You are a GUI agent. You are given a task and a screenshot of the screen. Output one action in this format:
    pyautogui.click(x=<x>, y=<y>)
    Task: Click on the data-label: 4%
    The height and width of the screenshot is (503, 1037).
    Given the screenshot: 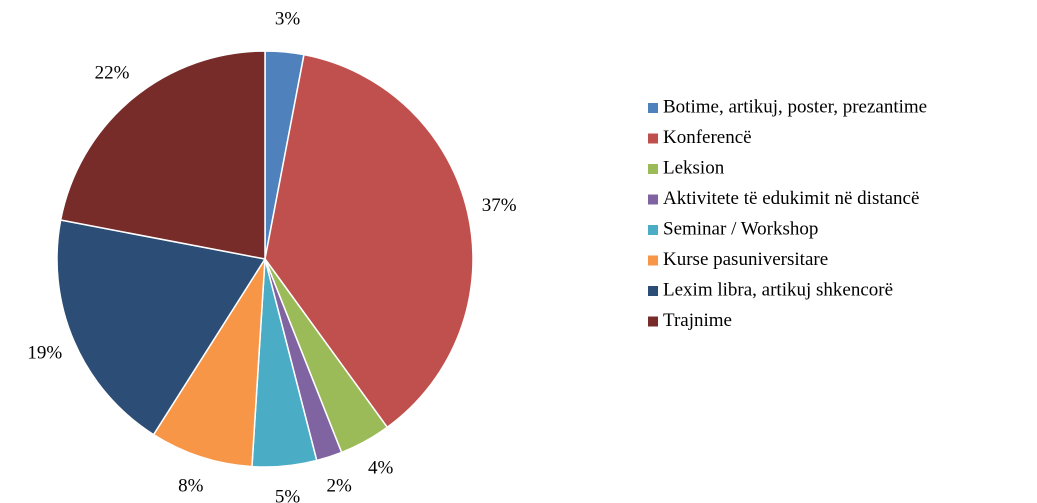 What is the action you would take?
    pyautogui.click(x=381, y=468)
    